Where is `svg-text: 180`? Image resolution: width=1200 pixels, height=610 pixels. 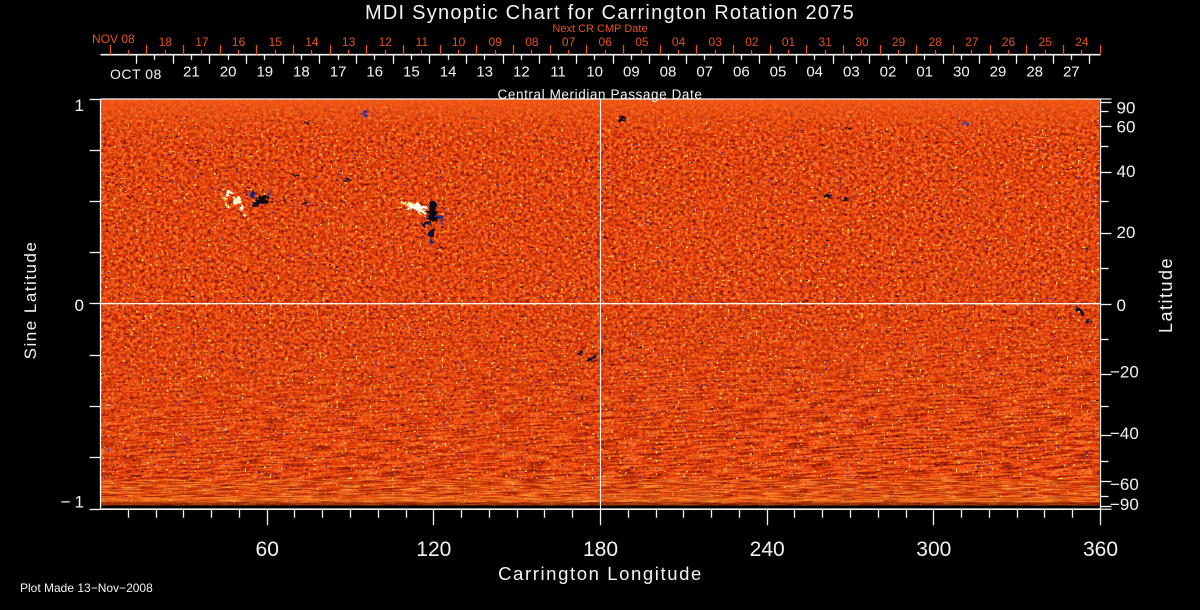 svg-text: 180 is located at coordinates (600, 549).